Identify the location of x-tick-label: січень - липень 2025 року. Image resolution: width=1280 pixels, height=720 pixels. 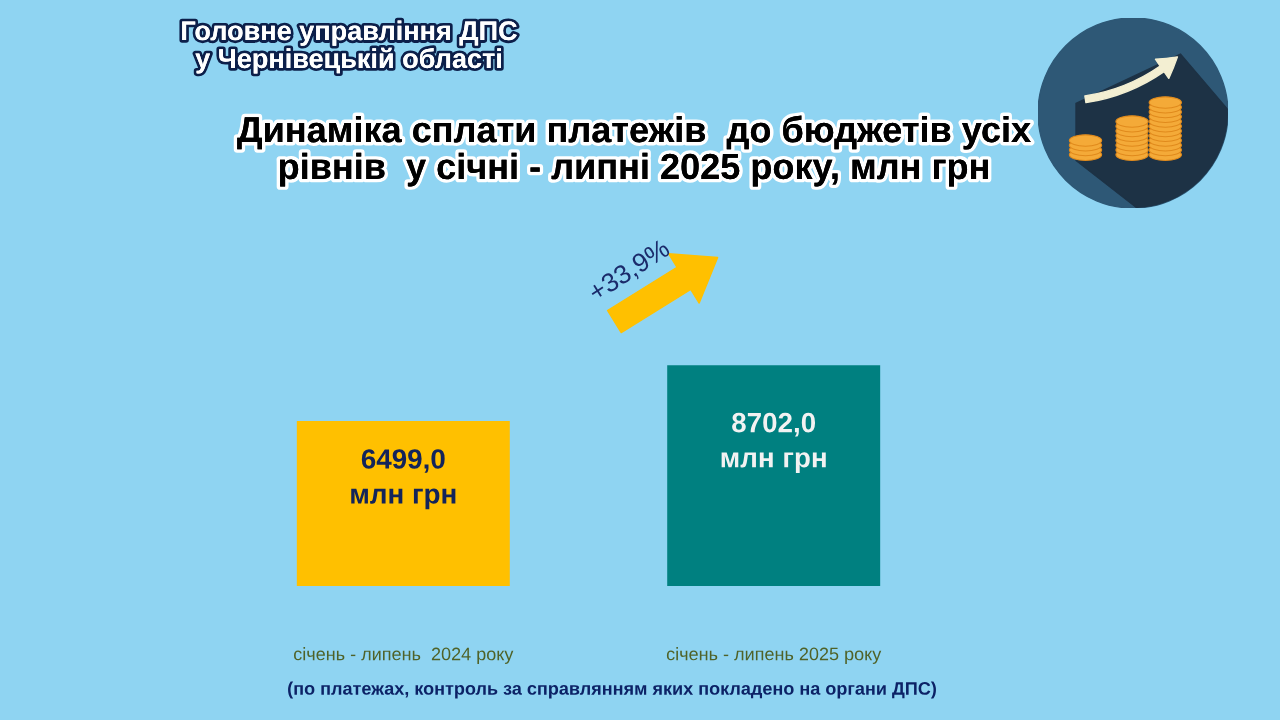
(774, 655).